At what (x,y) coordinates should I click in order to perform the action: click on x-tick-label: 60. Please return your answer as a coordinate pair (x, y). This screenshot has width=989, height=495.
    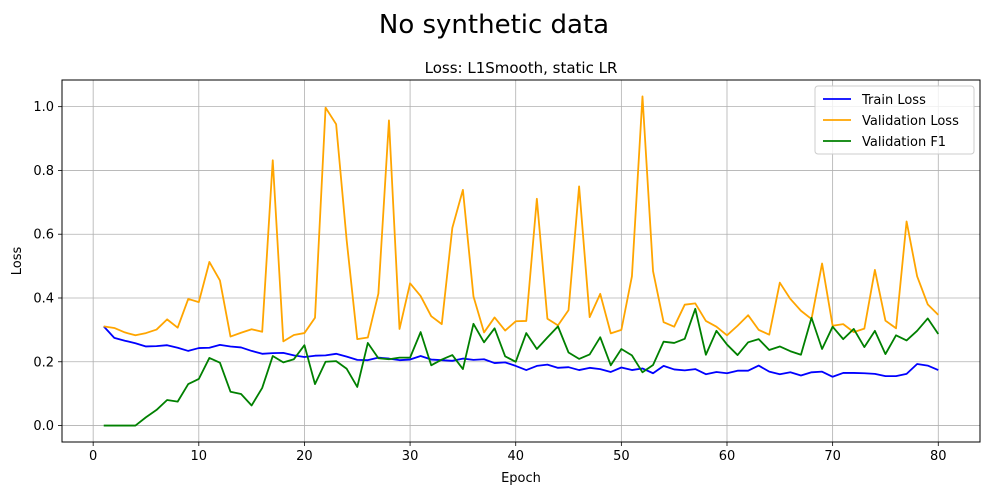
    Looking at the image, I should click on (727, 456).